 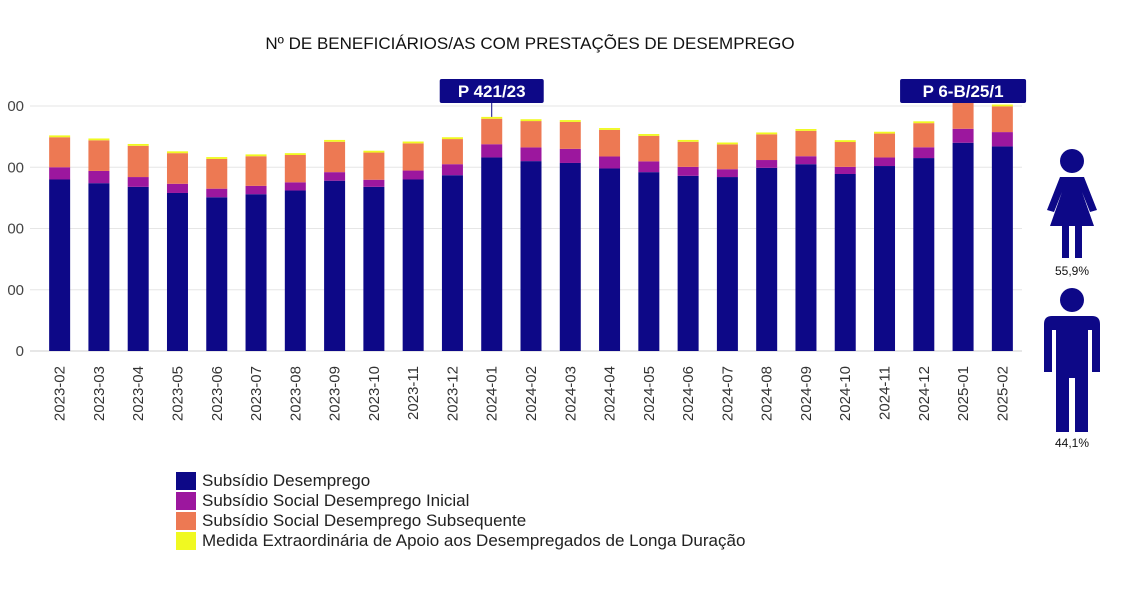 I want to click on x-tick-label: 2024-09, so click(x=806, y=393).